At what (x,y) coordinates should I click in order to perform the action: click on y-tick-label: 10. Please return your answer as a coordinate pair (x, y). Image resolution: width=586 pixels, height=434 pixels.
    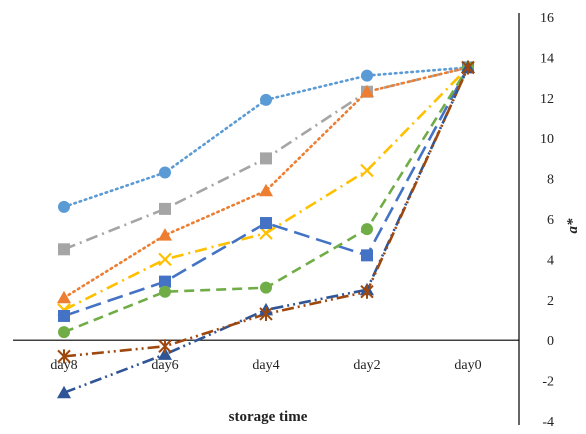
    Looking at the image, I should click on (547, 139).